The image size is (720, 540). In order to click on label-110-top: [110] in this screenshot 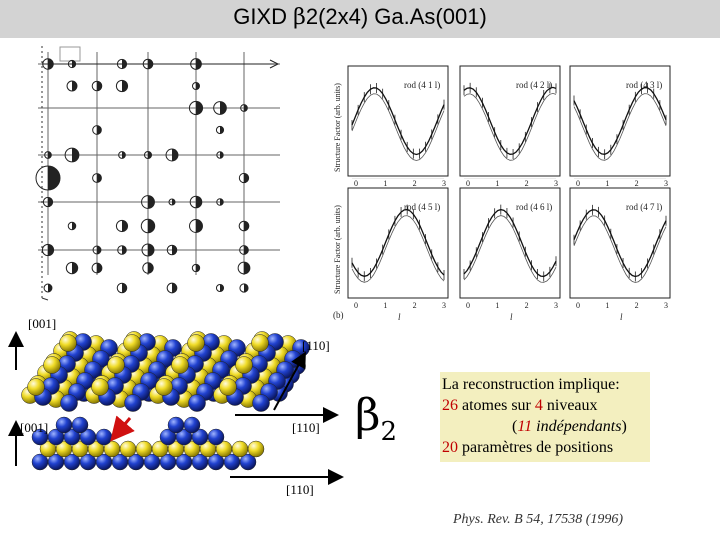, I will do `click(316, 345)`.